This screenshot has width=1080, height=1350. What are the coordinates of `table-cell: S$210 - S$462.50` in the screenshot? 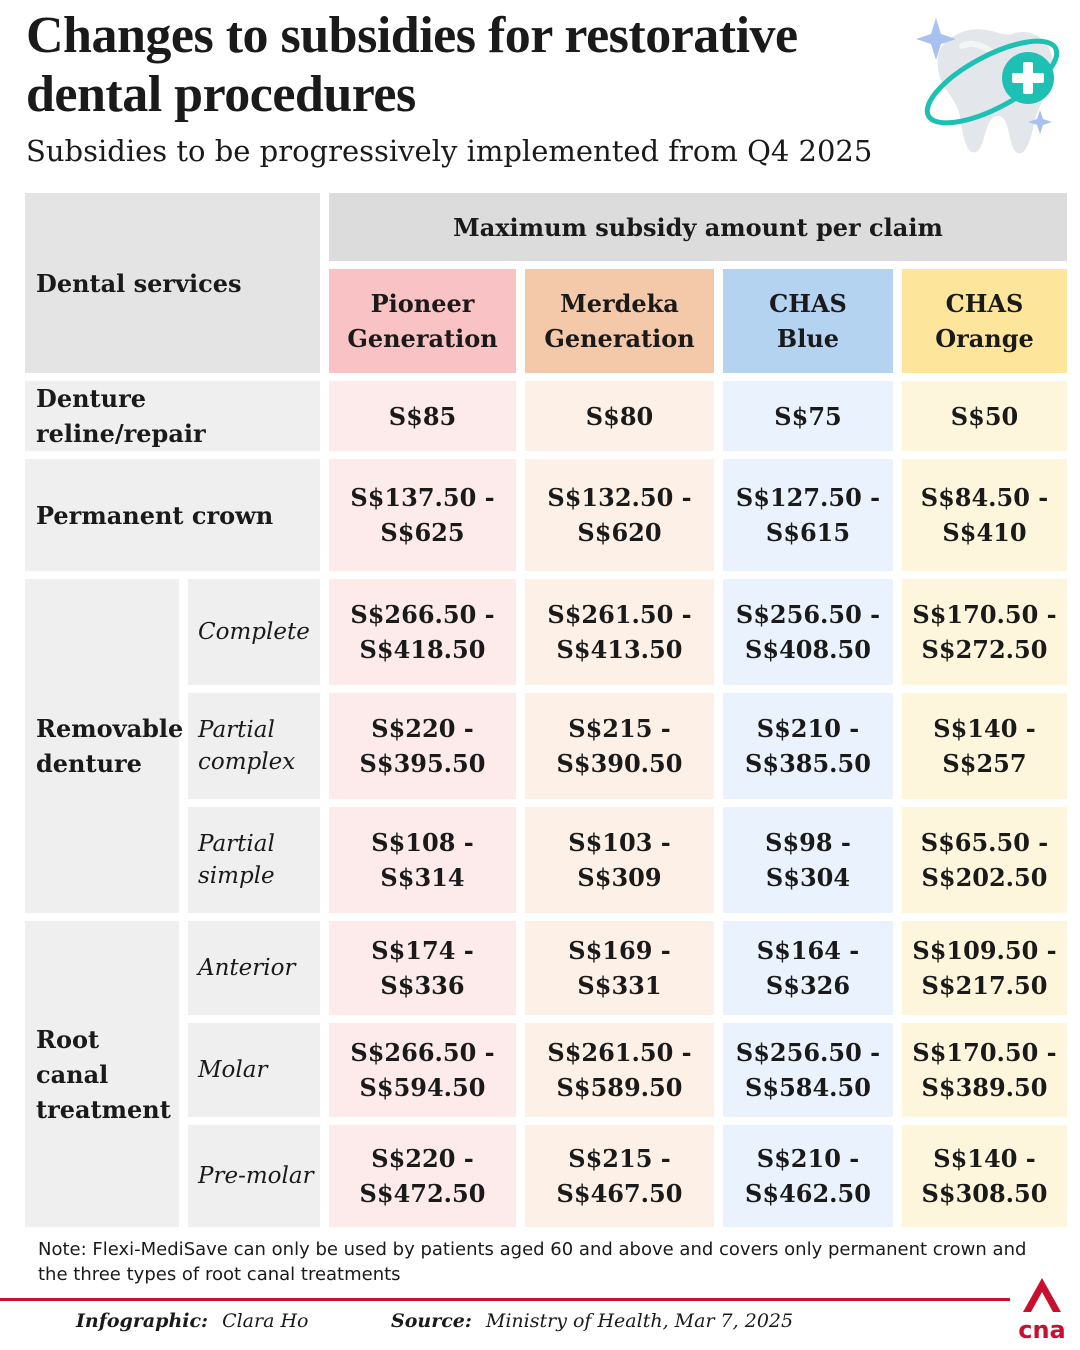 It's located at (808, 1176).